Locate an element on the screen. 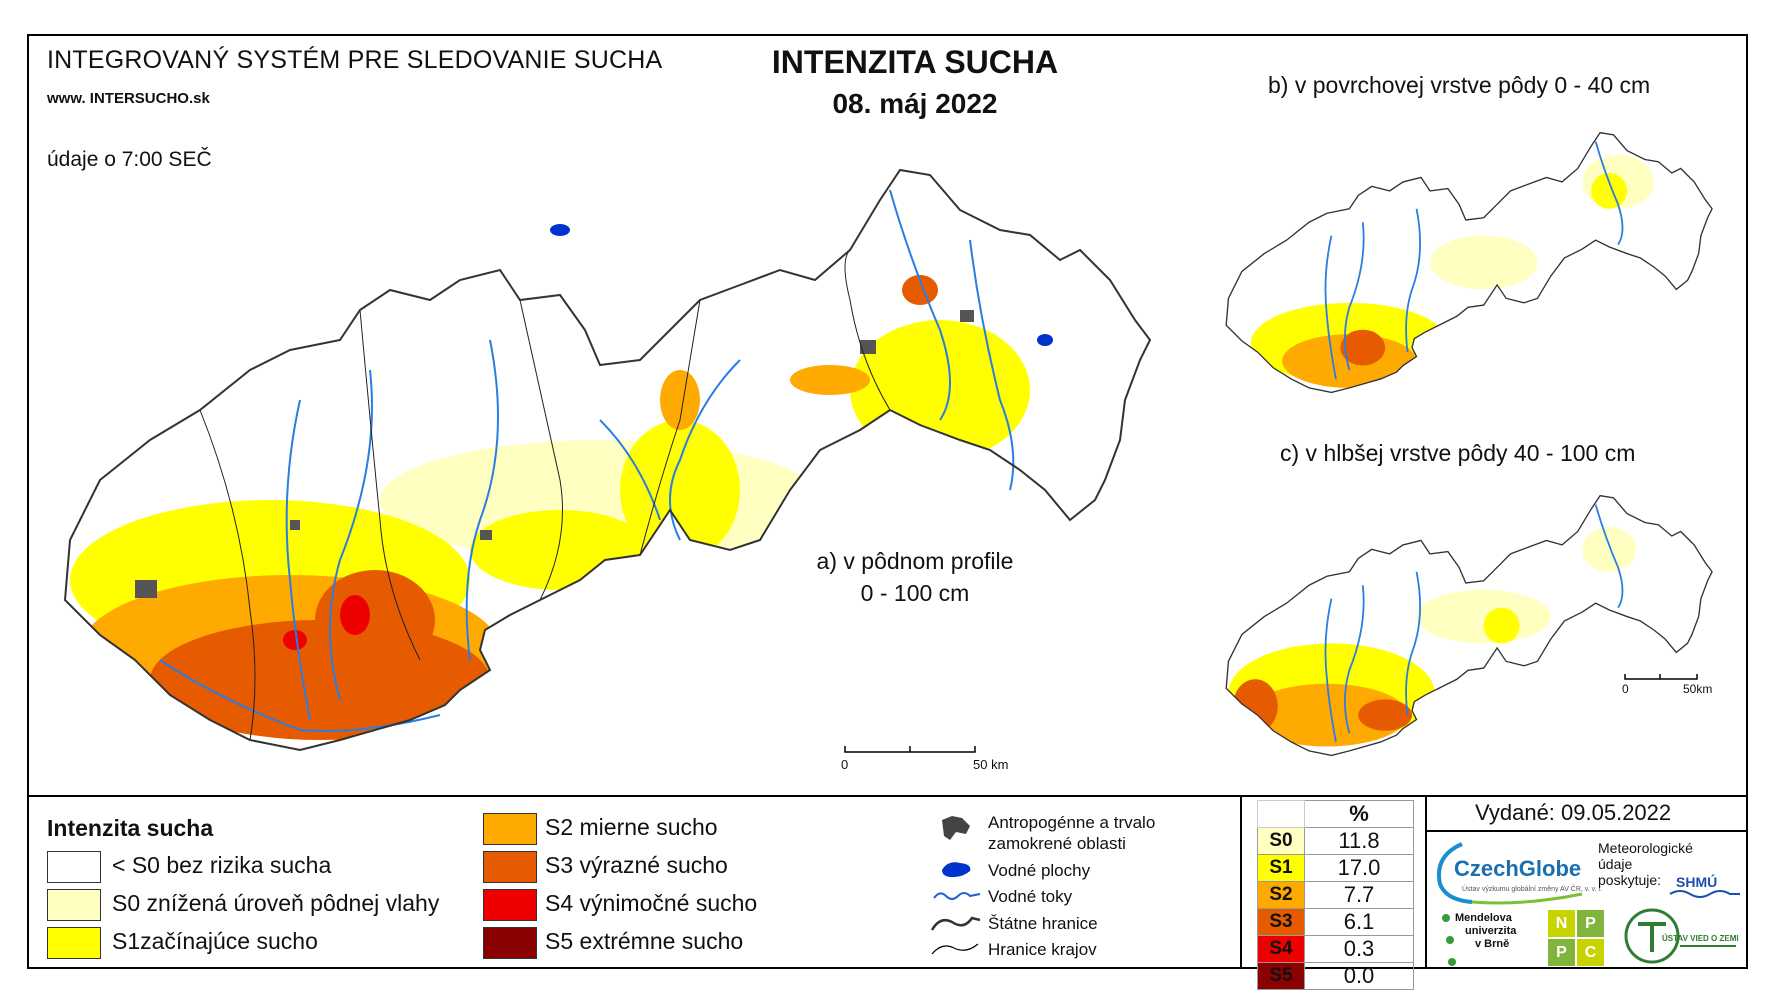  region-border-icon is located at coordinates (955, 949).